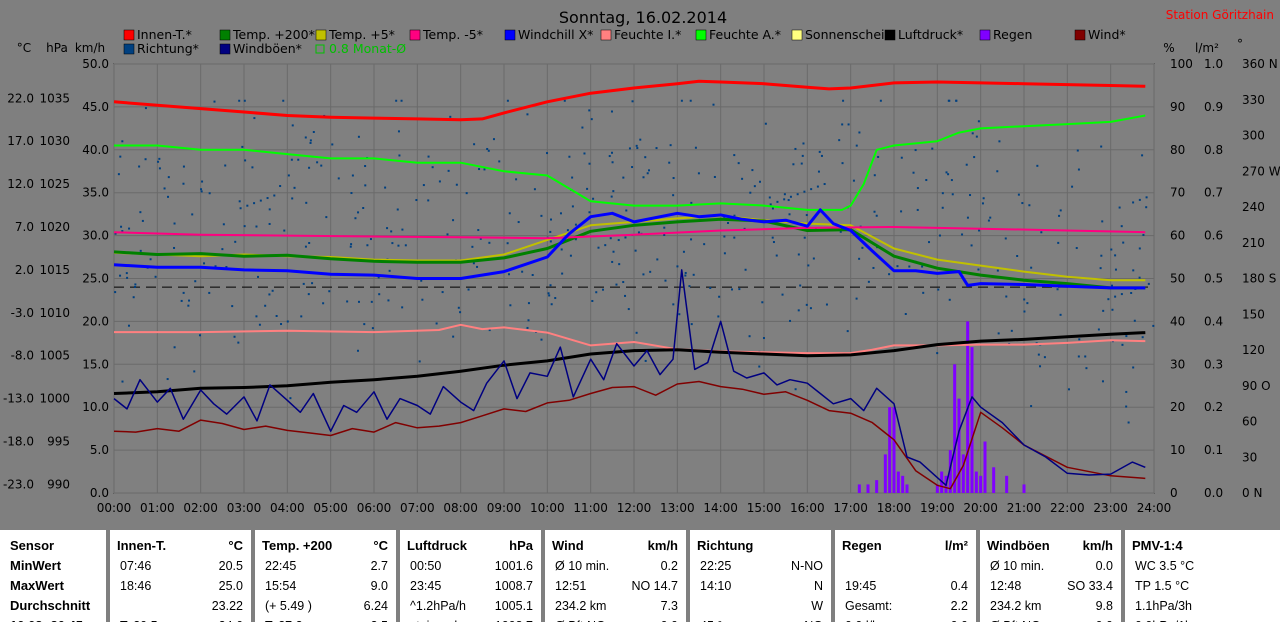 This screenshot has width=1280, height=622. What do you see at coordinates (1016, 606) in the screenshot?
I see `cell-left: 234.2 km` at bounding box center [1016, 606].